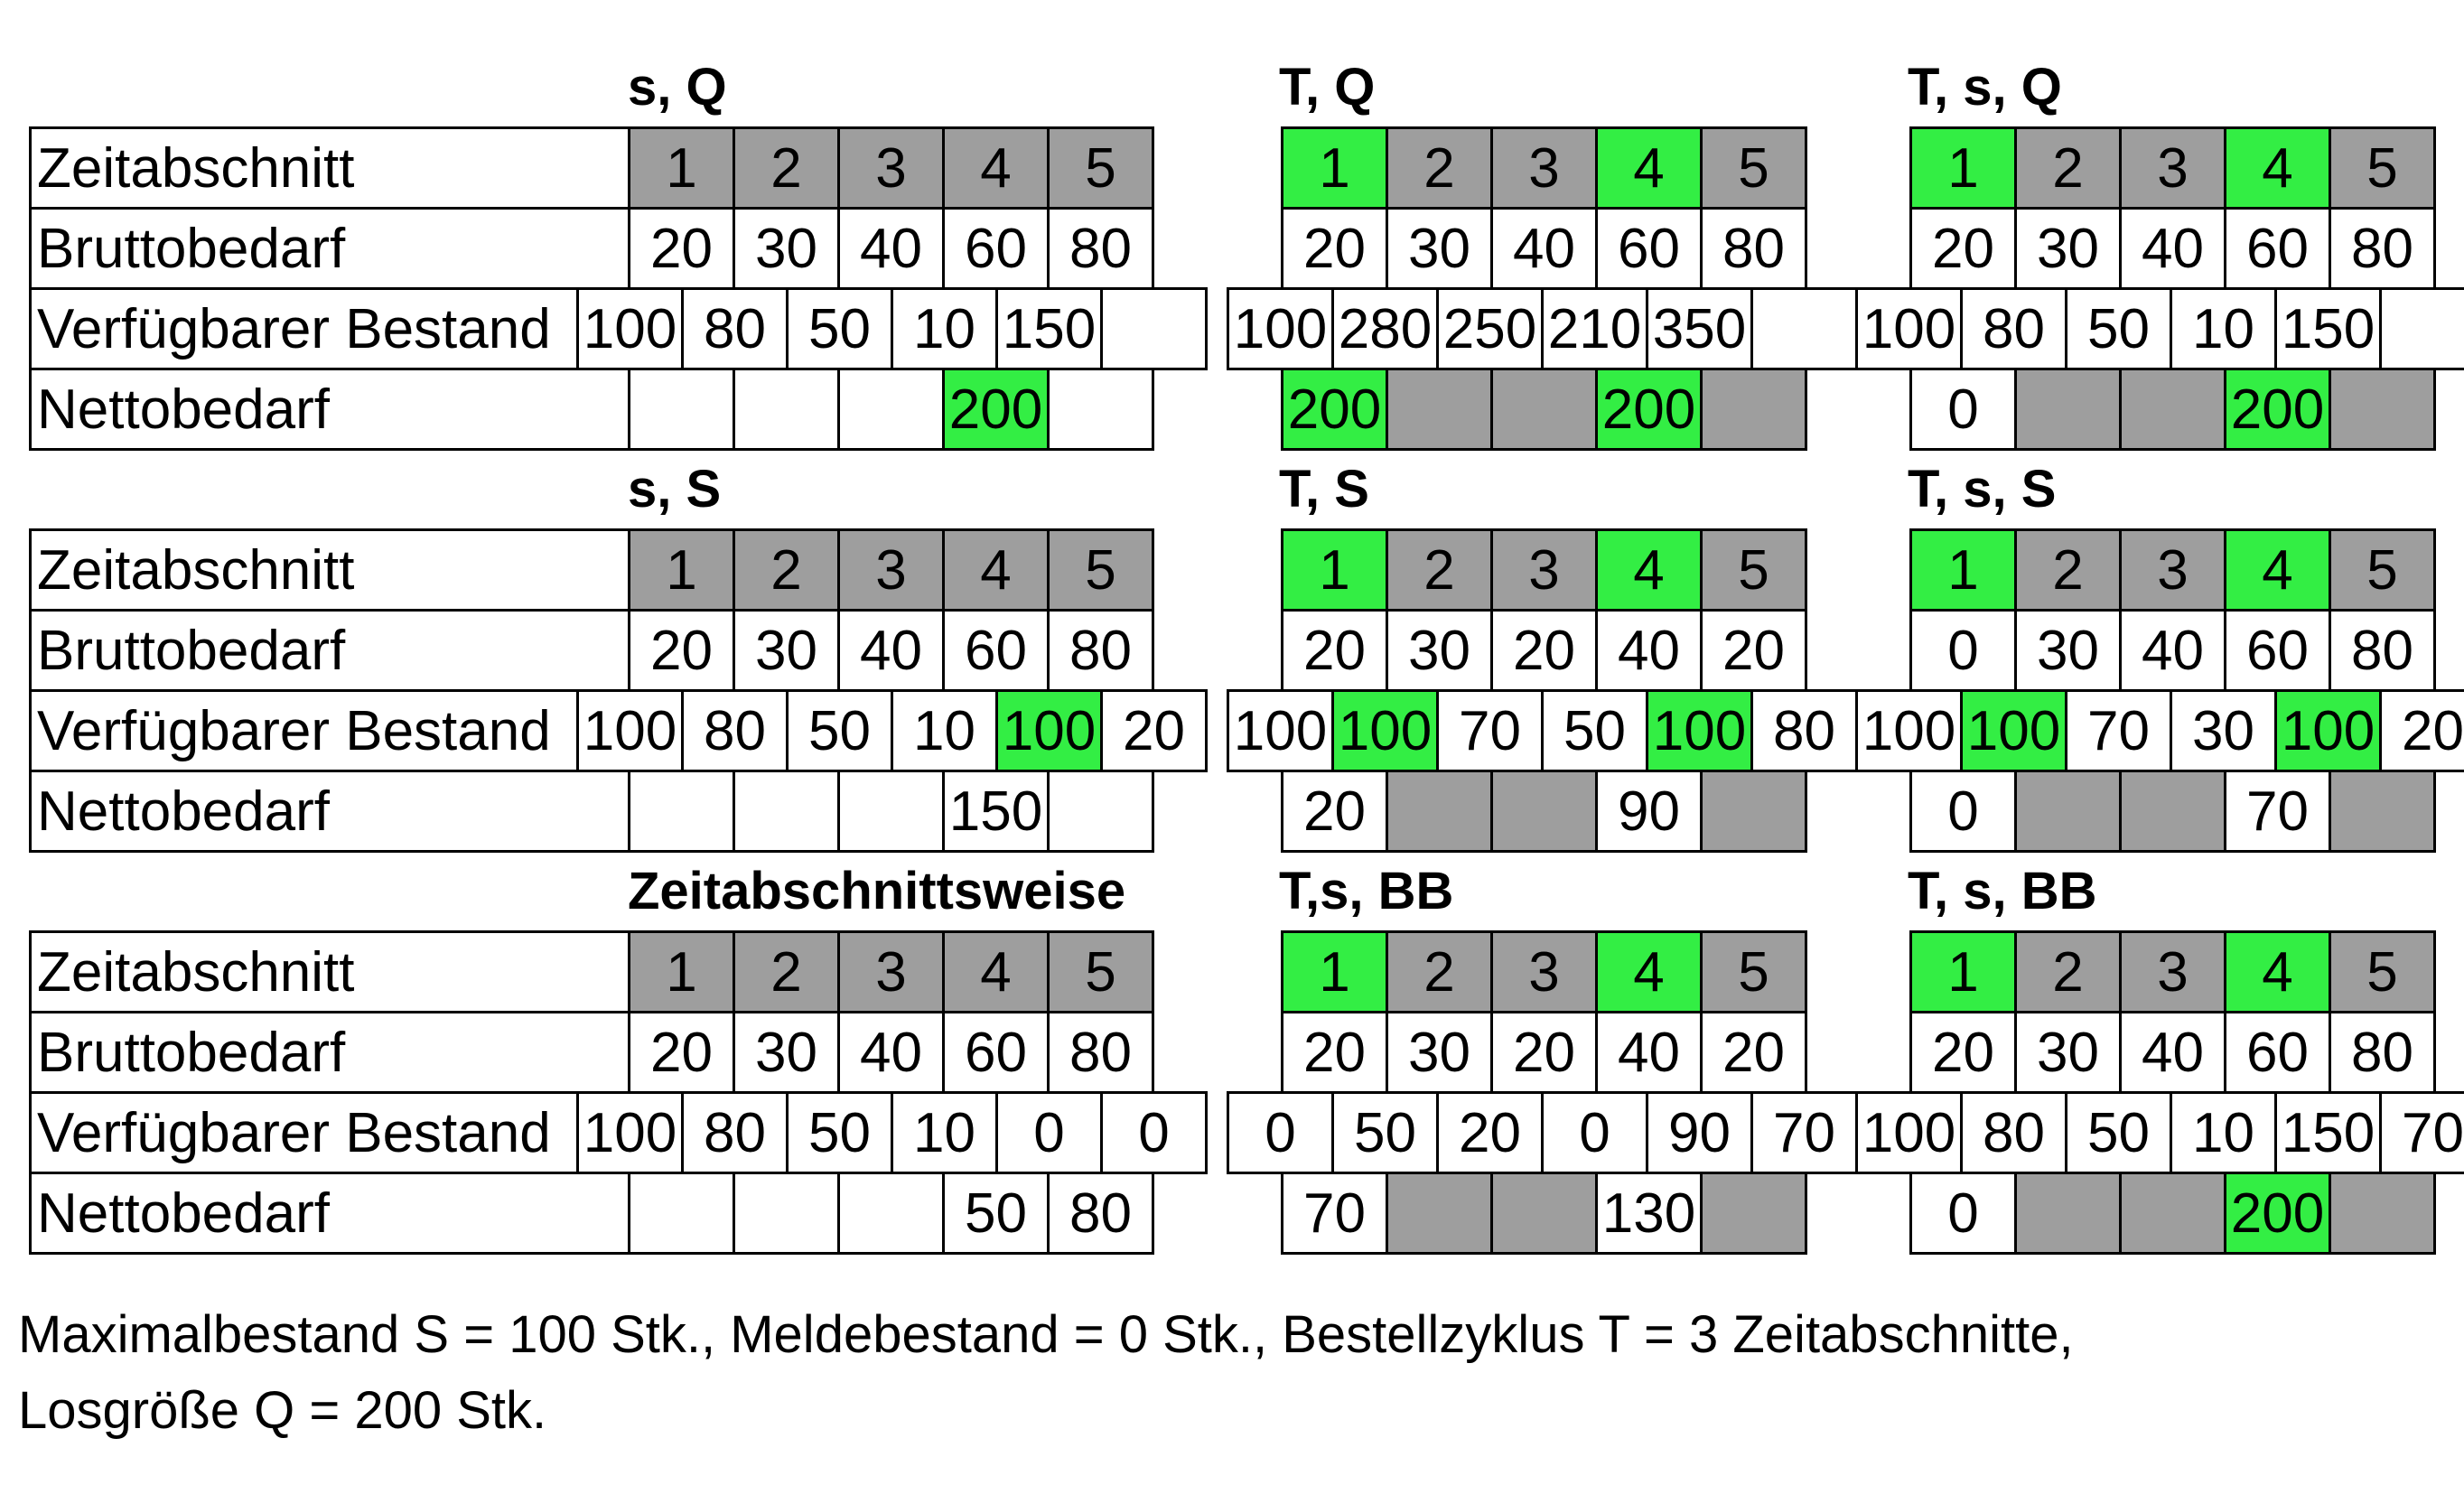 Image resolution: width=2464 pixels, height=1485 pixels. I want to click on net-demand-cell: 90, so click(1649, 811).